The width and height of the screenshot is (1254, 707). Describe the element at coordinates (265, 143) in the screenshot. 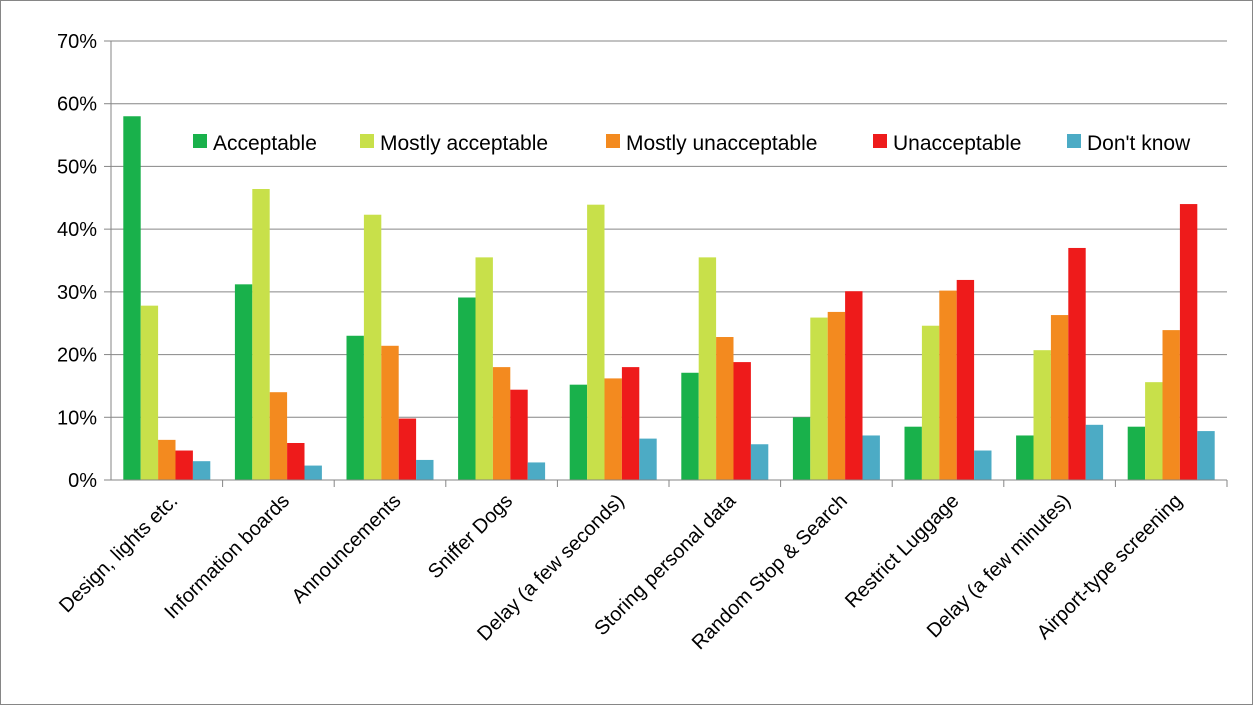

I see `legend-label-acceptable: Acceptable` at that location.